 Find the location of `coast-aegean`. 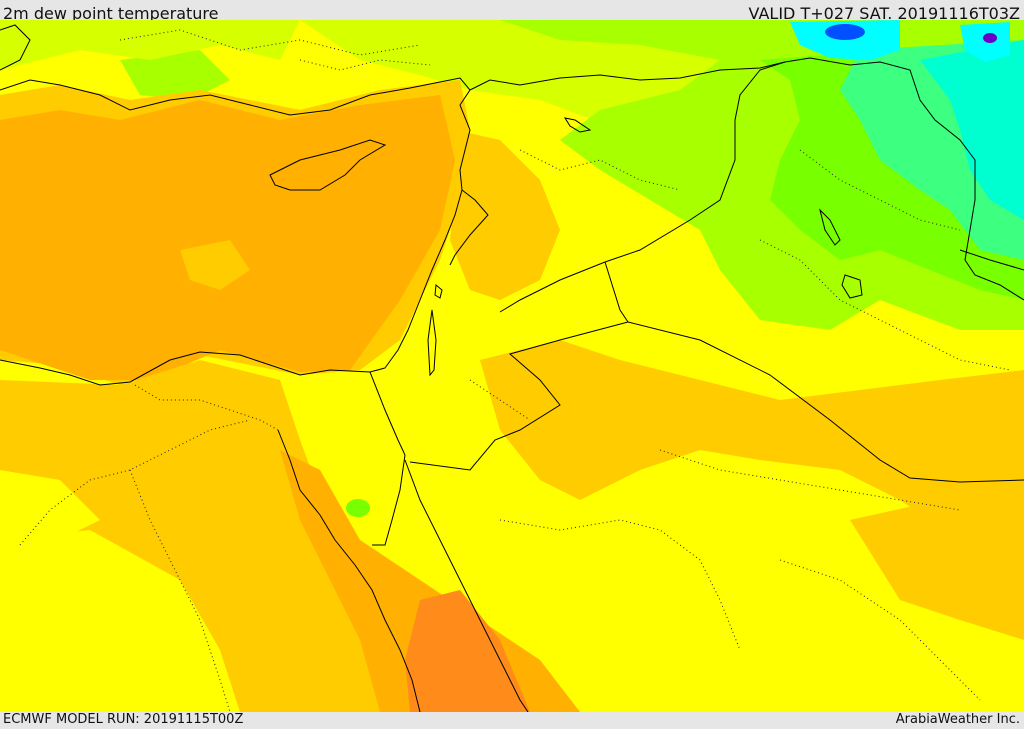

coast-aegean is located at coordinates (15, 47).